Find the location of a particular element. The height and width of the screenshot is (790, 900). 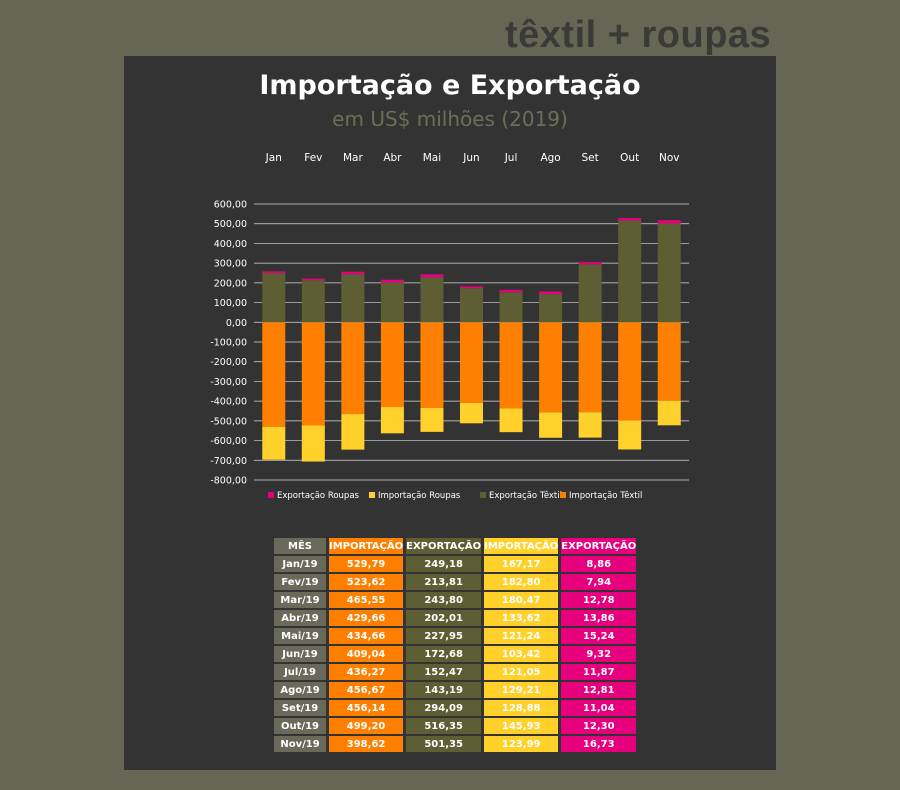

cell-importacao-textil: 465,55 is located at coordinates (366, 600).